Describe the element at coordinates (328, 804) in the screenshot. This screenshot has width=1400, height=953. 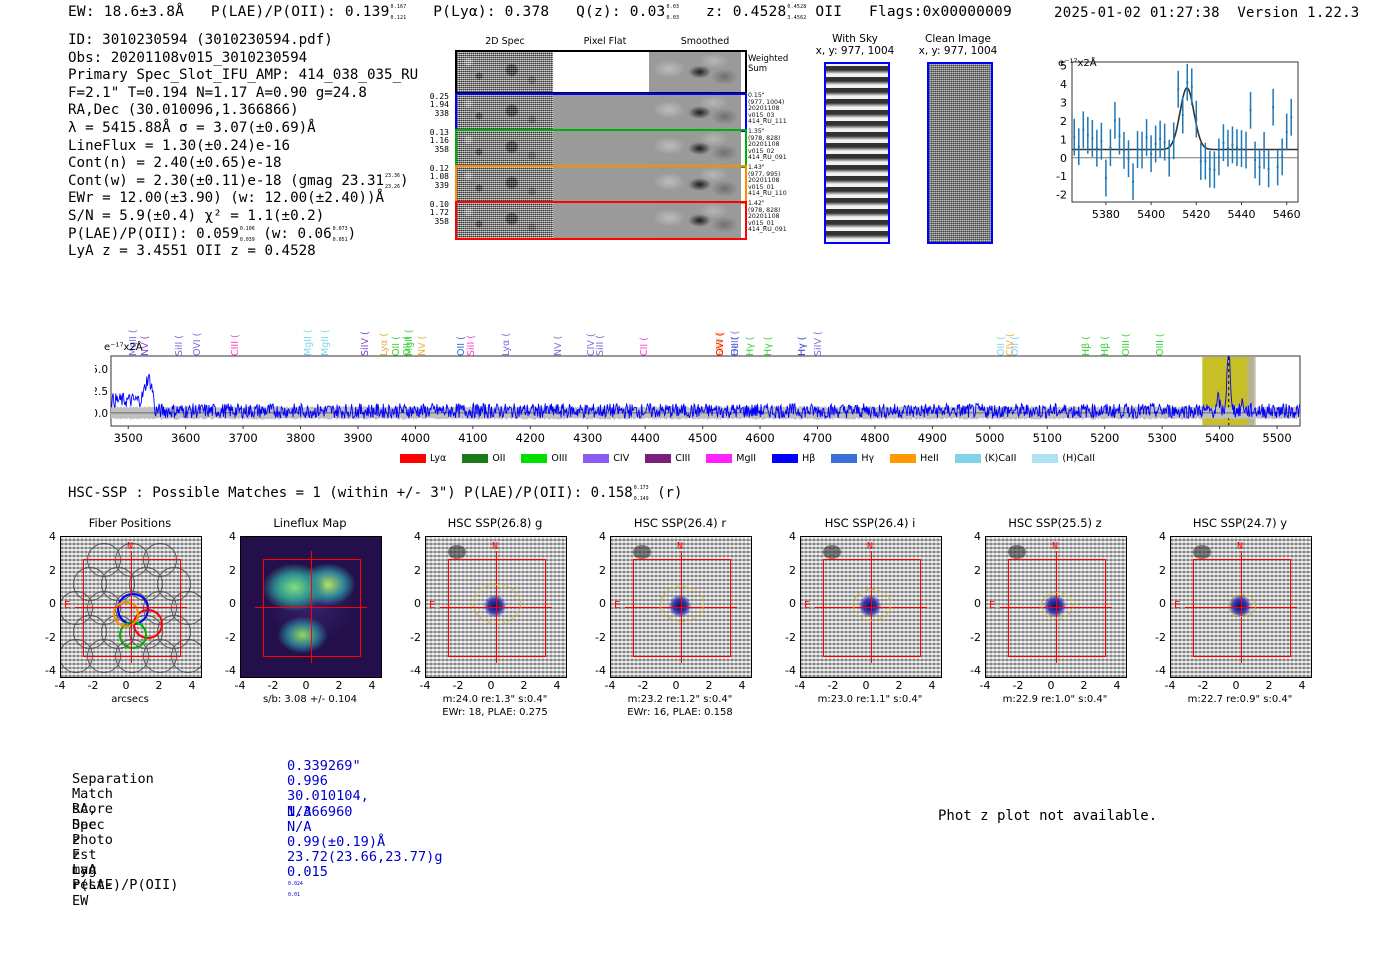
I see `detail-value: 30.010104, 1.366960` at that location.